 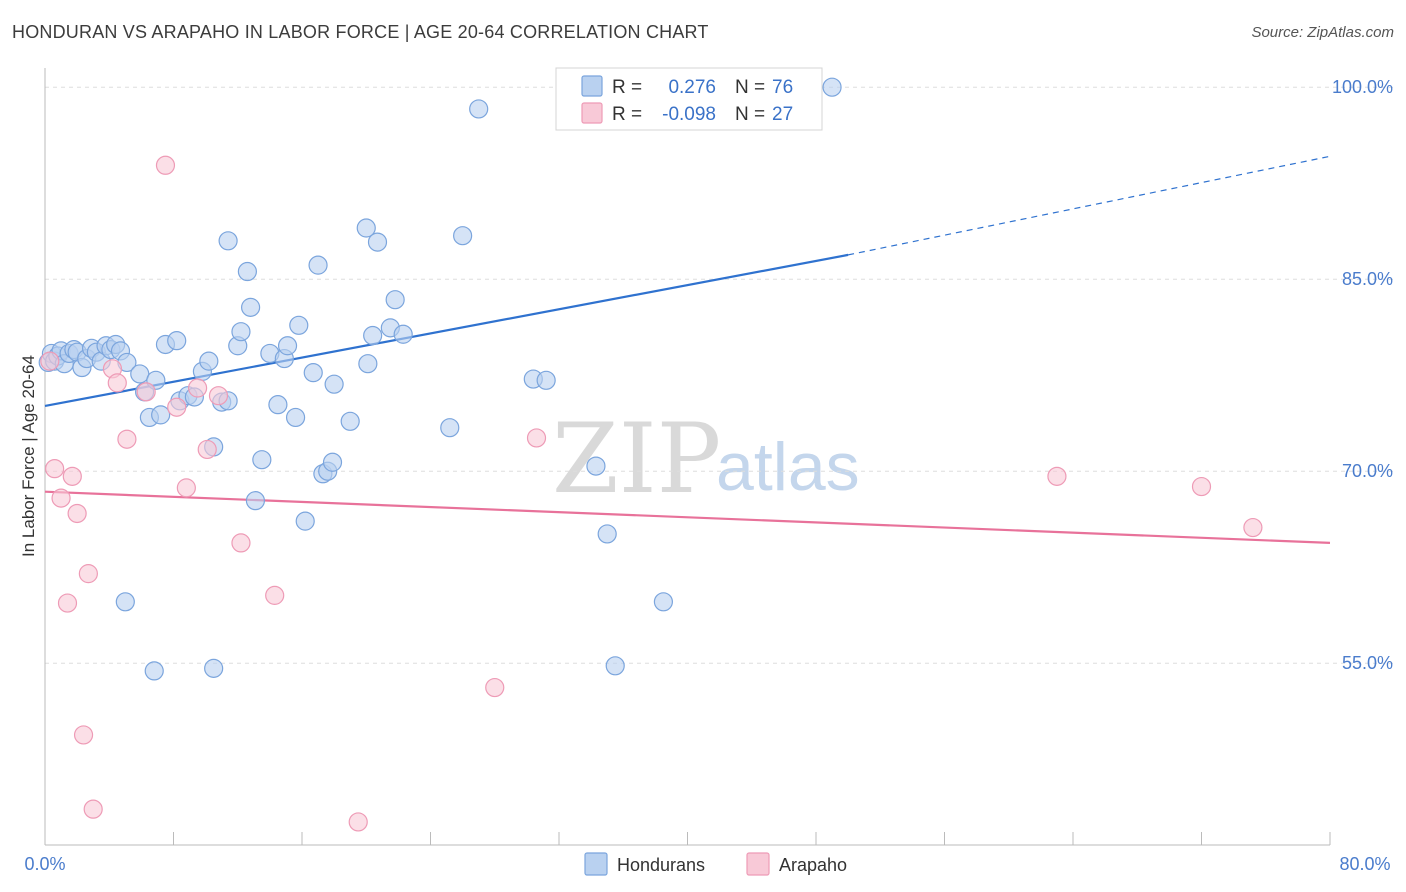 What do you see at coordinates (1364, 864) in the screenshot?
I see `x-tick-label-max: 80.0%` at bounding box center [1364, 864].